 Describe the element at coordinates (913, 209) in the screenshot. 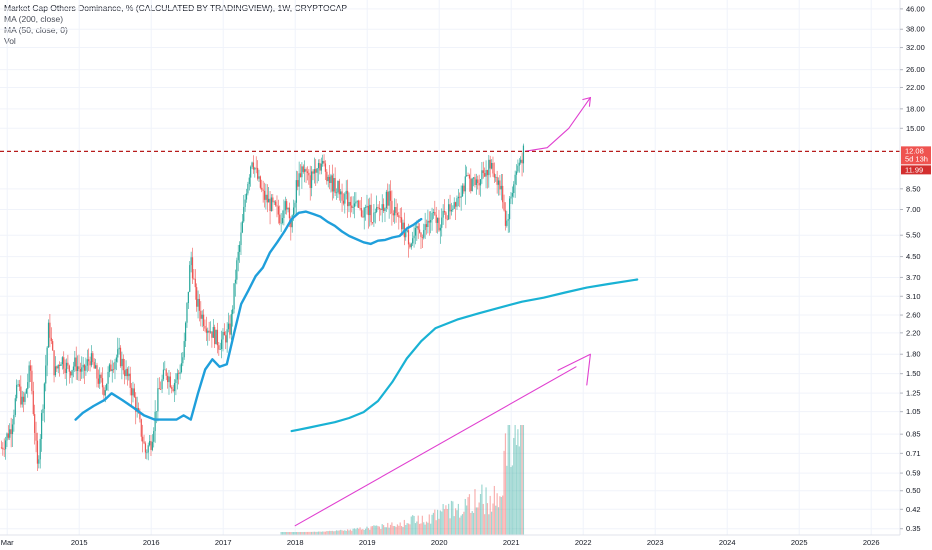

I see `y-tick-label: 7.00` at that location.